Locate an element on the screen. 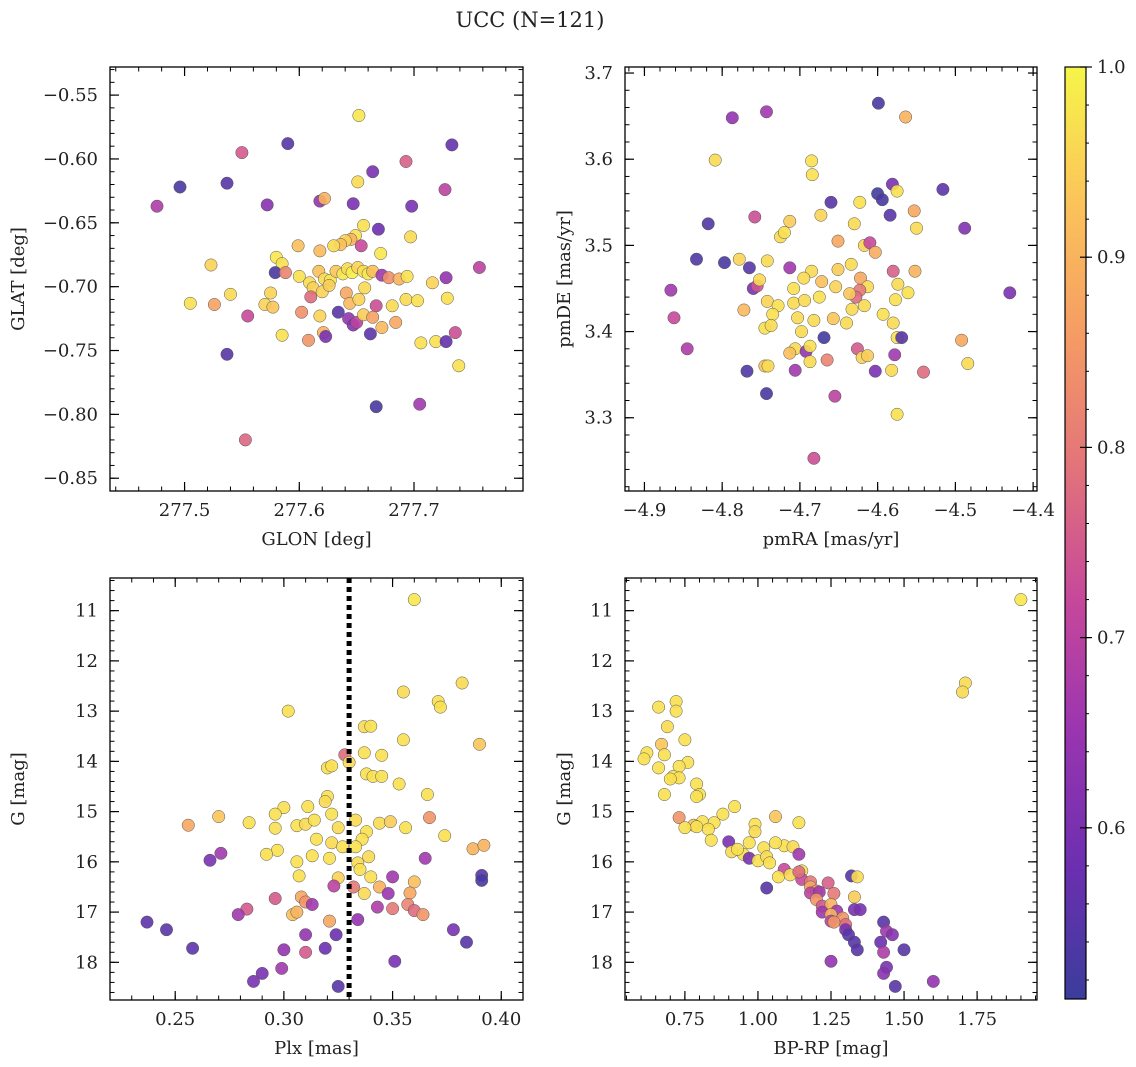 This screenshot has height=1067, width=1136. g-plx-points is located at coordinates (315, 793).